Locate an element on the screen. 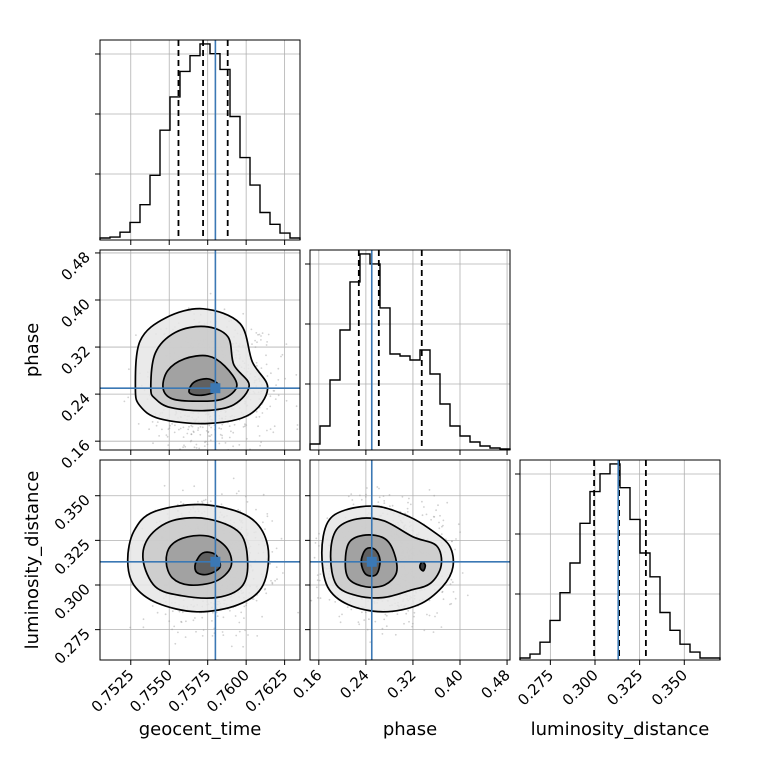  x-axis-label-phase: phase is located at coordinates (410, 729).